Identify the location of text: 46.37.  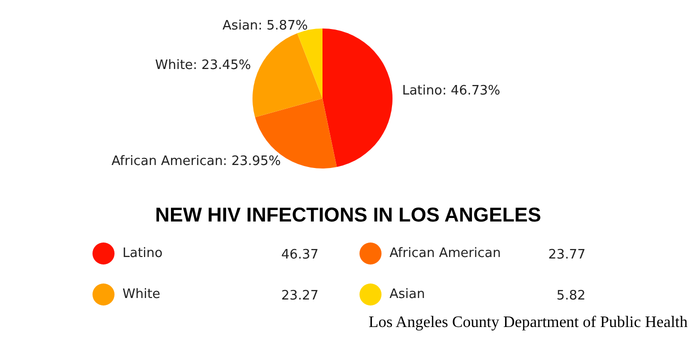
(299, 255).